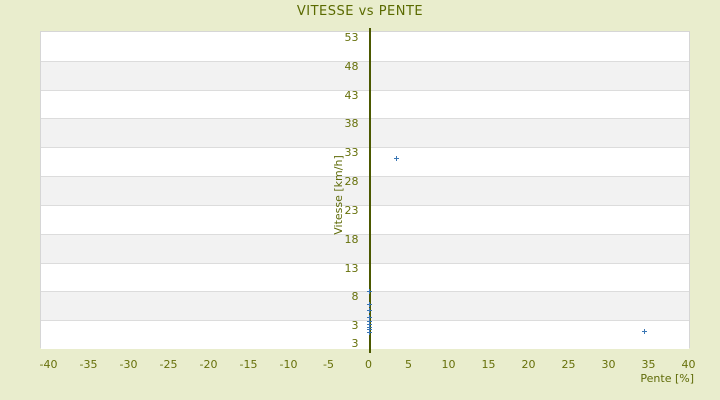 This screenshot has height=400, width=720. What do you see at coordinates (355, 297) in the screenshot?
I see `y-tick-label: 8` at bounding box center [355, 297].